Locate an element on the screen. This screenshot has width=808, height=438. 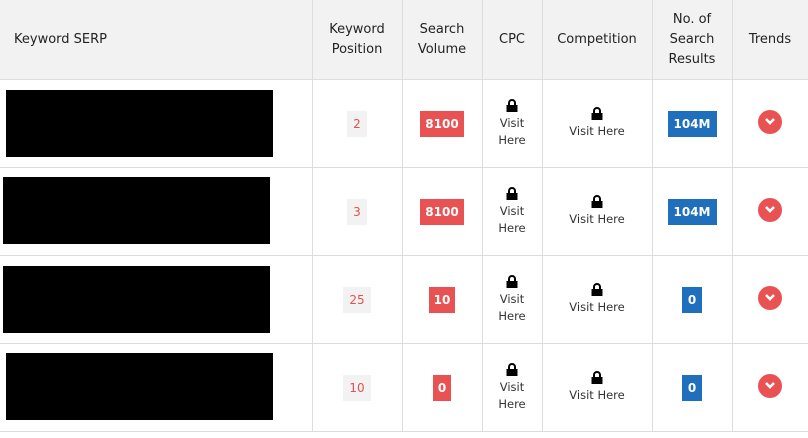
header-volume: Search Volume is located at coordinates (442, 40).